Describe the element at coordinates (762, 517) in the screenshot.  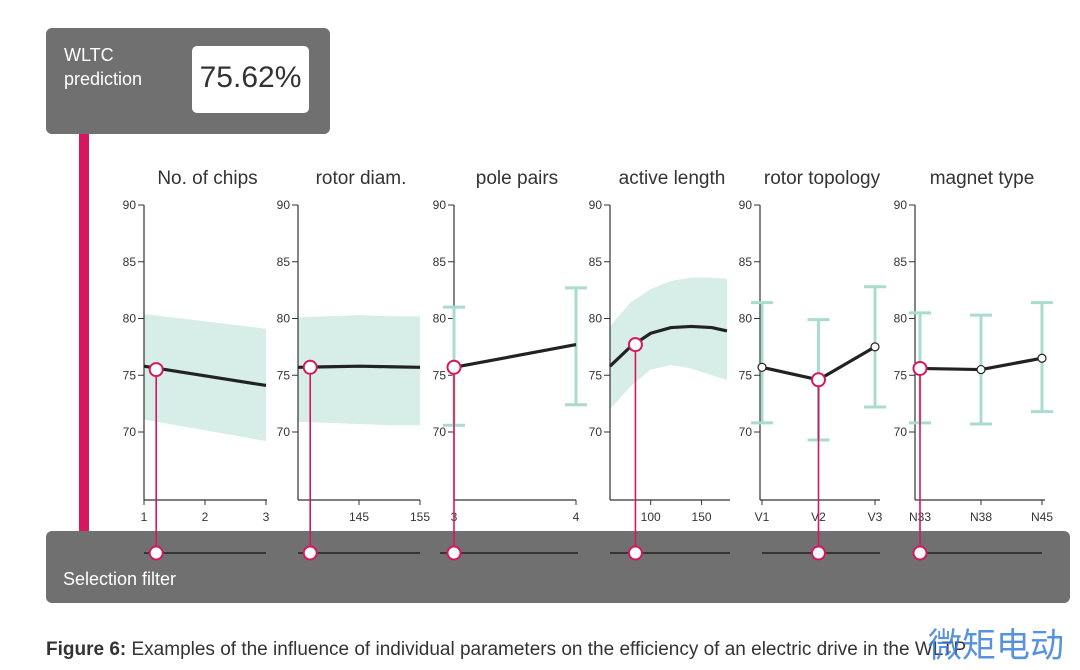
I see `x-tick-label: V1` at that location.